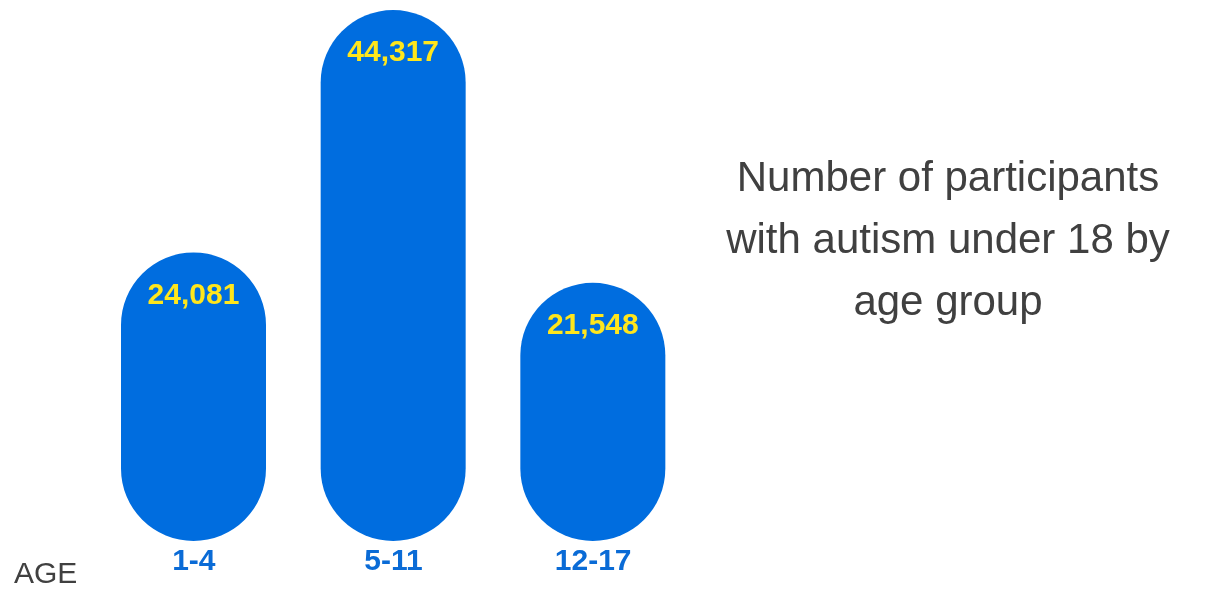  What do you see at coordinates (393, 51) in the screenshot?
I see `data-label: 44,317` at bounding box center [393, 51].